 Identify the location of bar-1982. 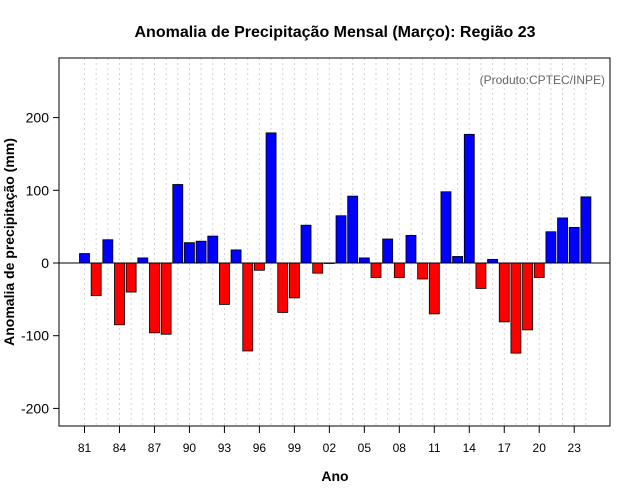
(96, 279).